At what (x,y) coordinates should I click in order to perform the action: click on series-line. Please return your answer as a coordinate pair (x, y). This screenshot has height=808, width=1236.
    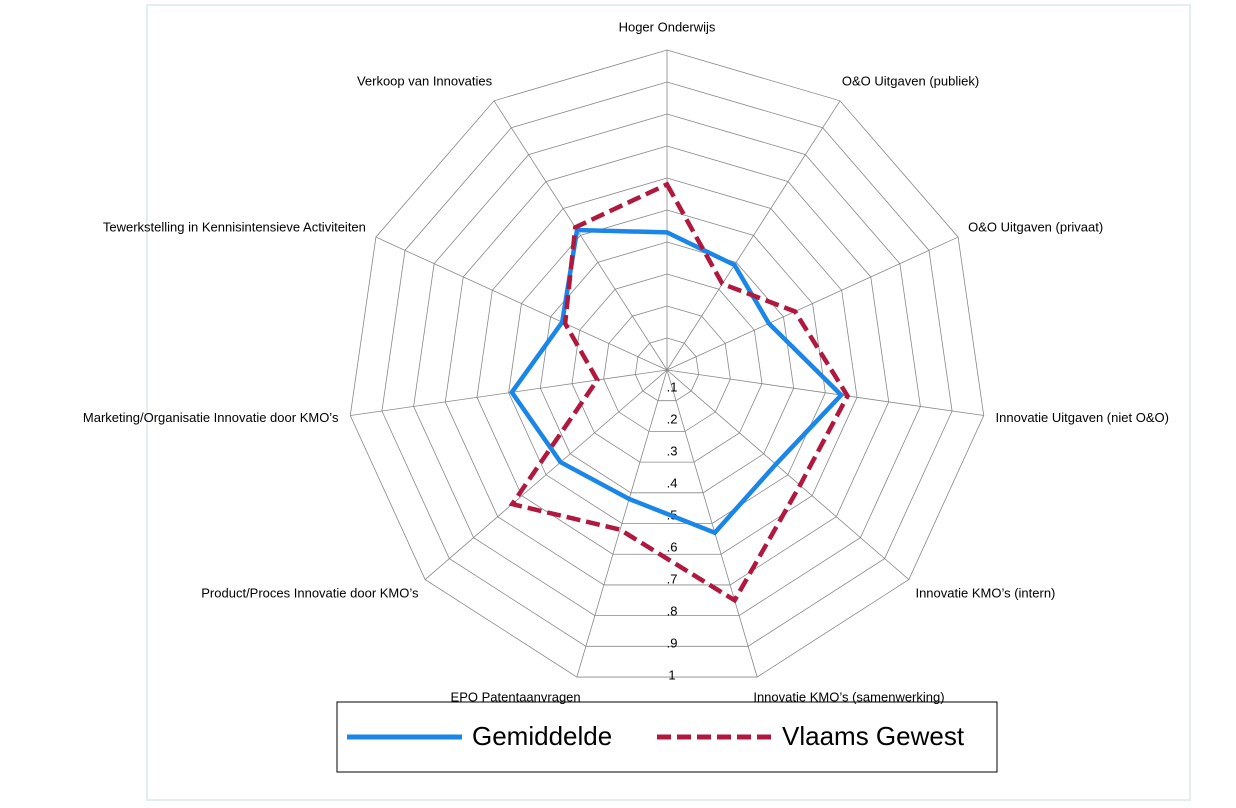
    Looking at the image, I should click on (679, 392).